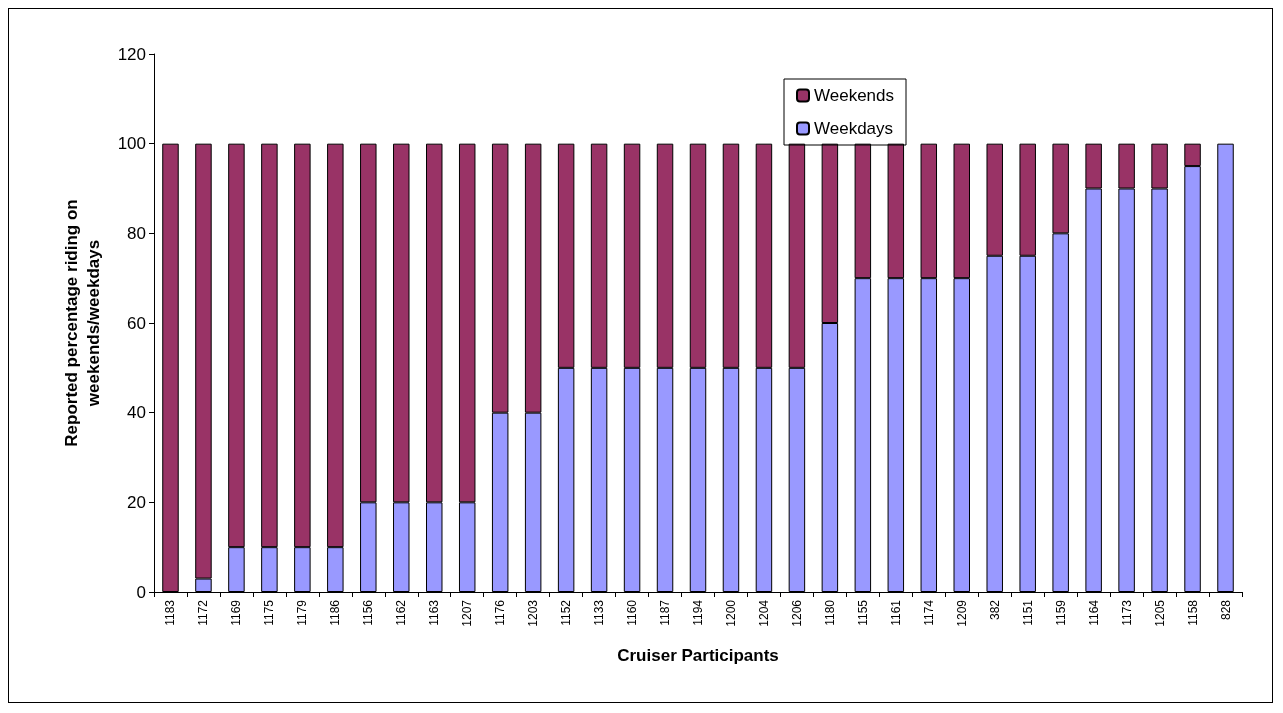 This screenshot has width=1283, height=713. I want to click on x-tick-label: 1152, so click(566, 612).